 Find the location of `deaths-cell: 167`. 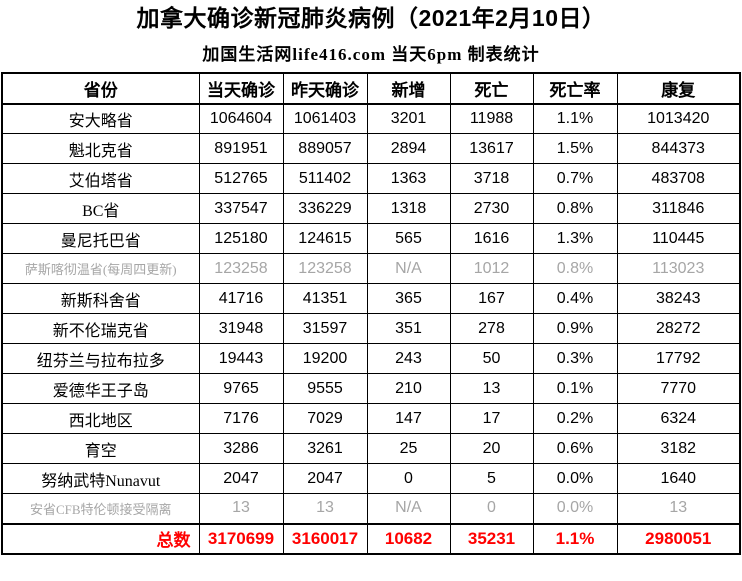

deaths-cell: 167 is located at coordinates (491, 299).